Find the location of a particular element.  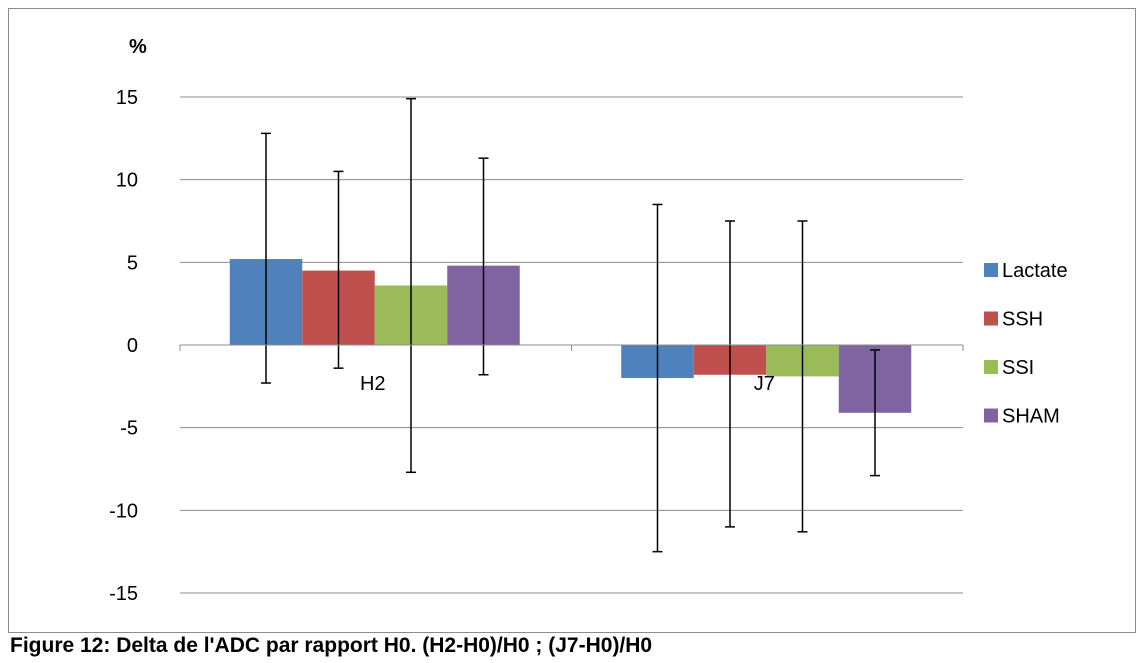

legend-swatch-ssh is located at coordinates (991, 318).